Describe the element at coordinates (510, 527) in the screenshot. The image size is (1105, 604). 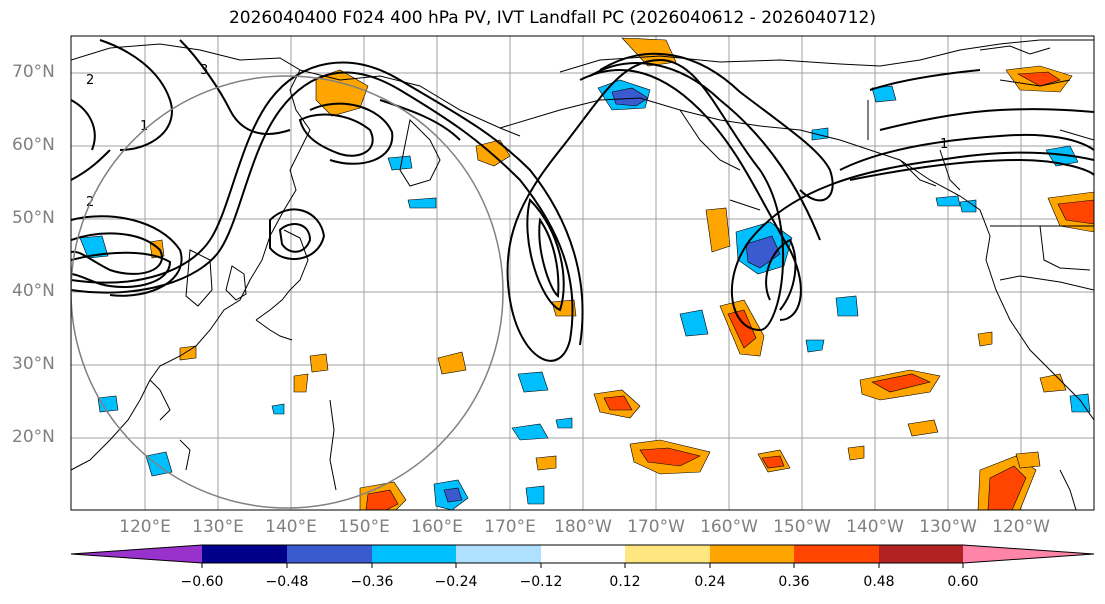
I see `lon-label: 170°E` at that location.